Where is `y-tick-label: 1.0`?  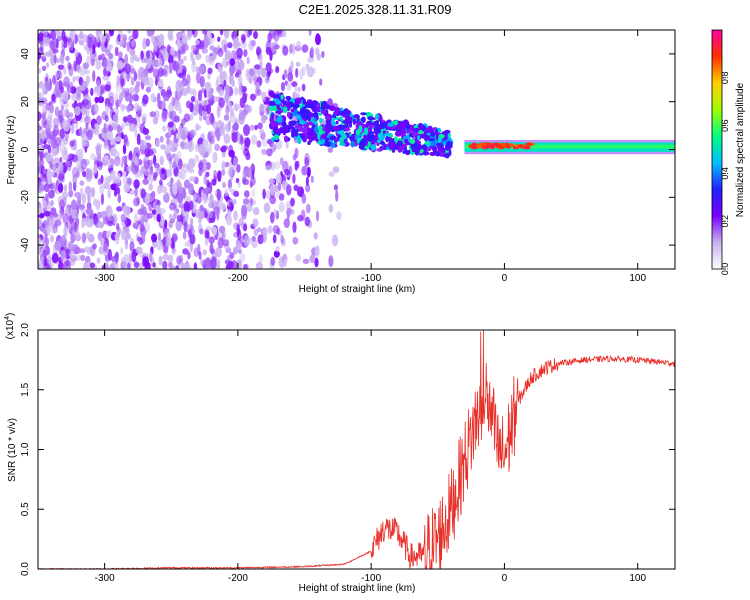 y-tick-label: 1.0 is located at coordinates (25, 449).